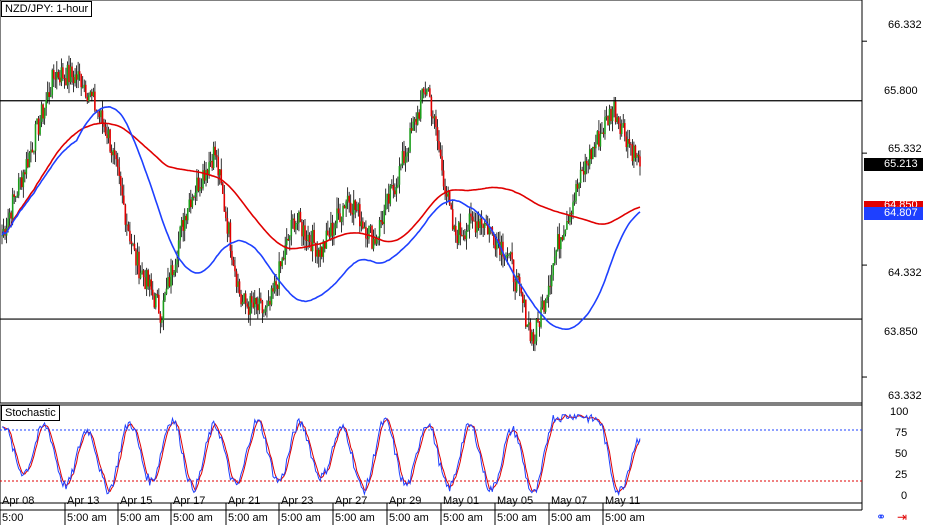 The height and width of the screenshot is (525, 925). Describe the element at coordinates (901, 433) in the screenshot. I see `stoch-tick-75: 75` at that location.